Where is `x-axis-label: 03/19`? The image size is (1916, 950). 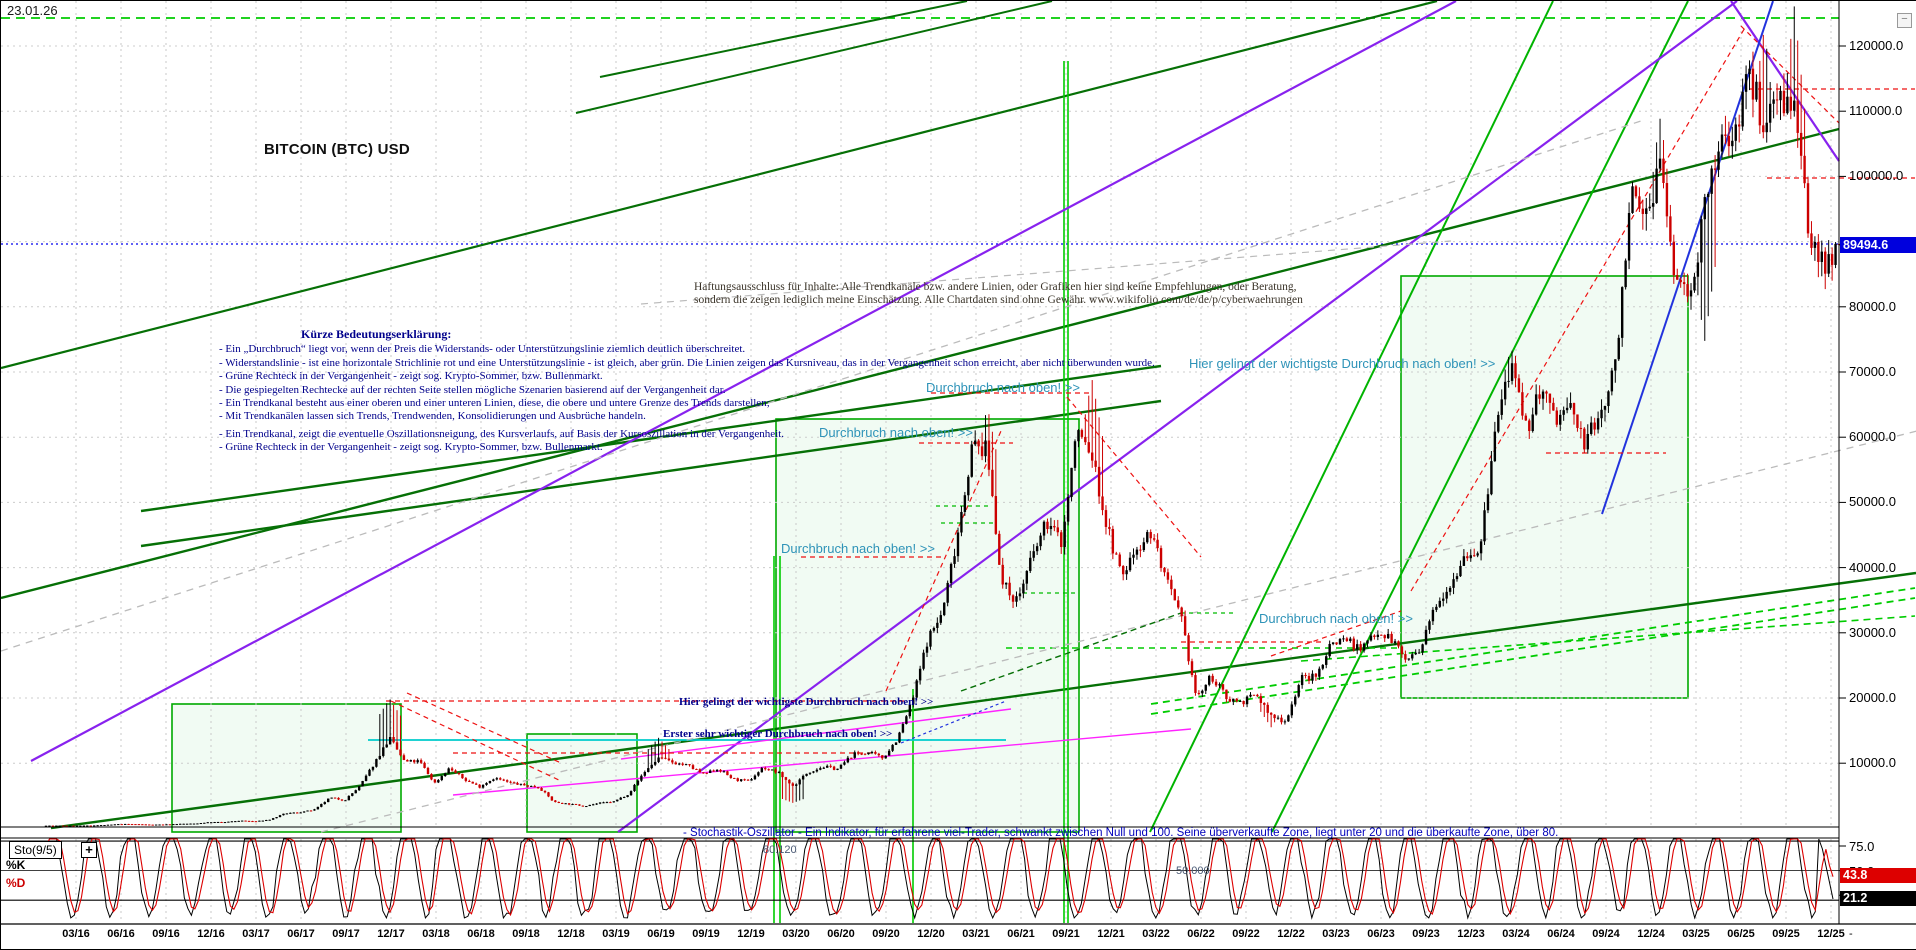 x-axis-label: 03/19 is located at coordinates (616, 934).